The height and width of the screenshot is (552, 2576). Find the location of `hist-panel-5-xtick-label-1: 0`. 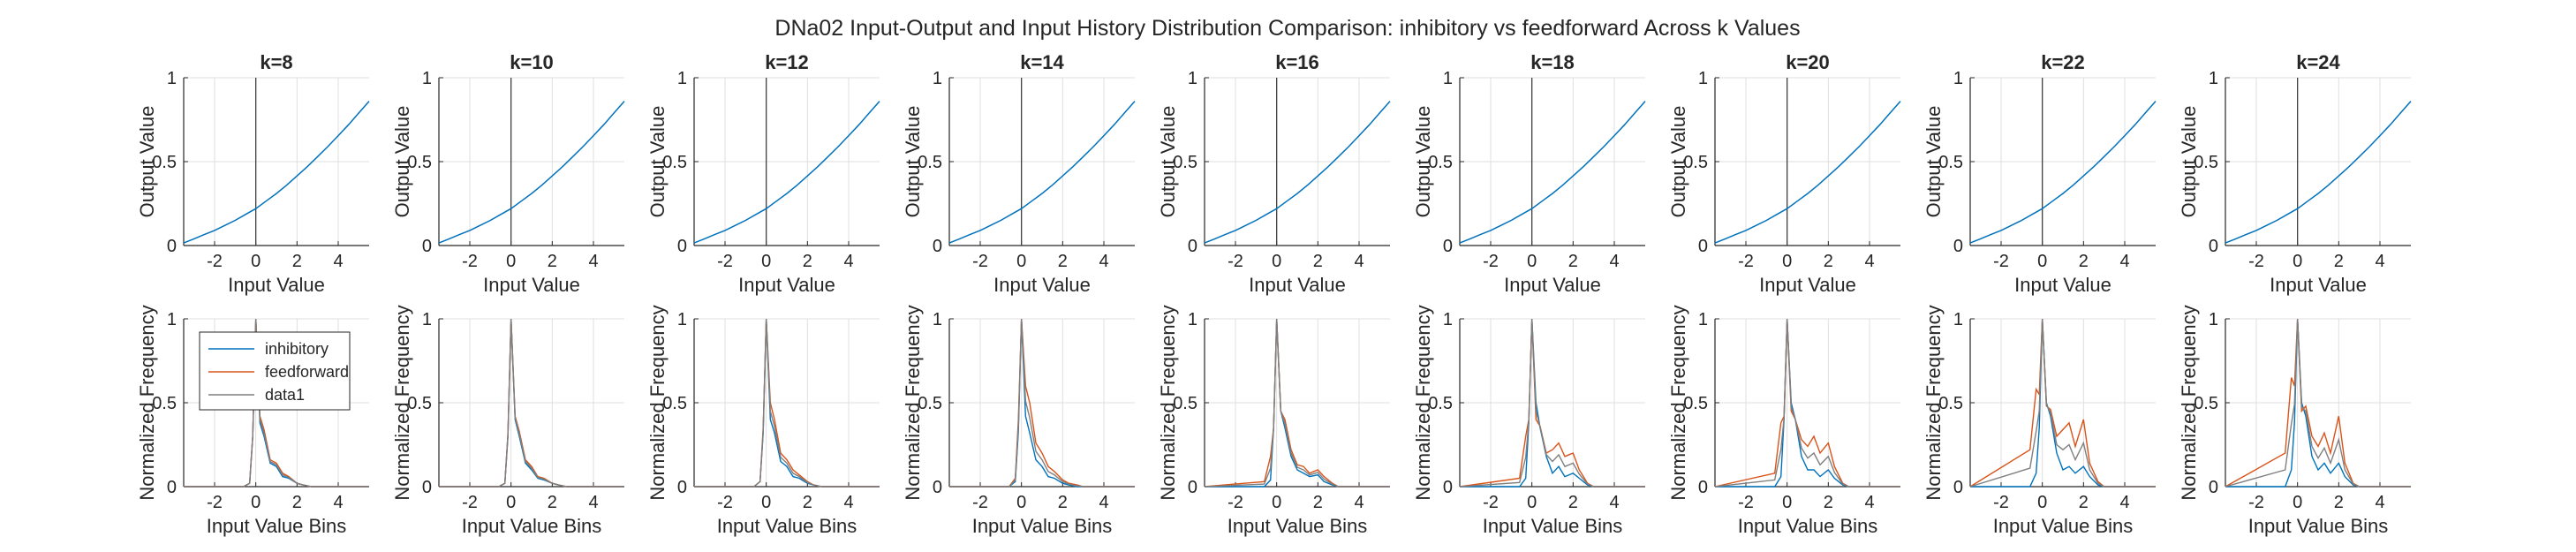

hist-panel-5-xtick-label-1: 0 is located at coordinates (1277, 502).